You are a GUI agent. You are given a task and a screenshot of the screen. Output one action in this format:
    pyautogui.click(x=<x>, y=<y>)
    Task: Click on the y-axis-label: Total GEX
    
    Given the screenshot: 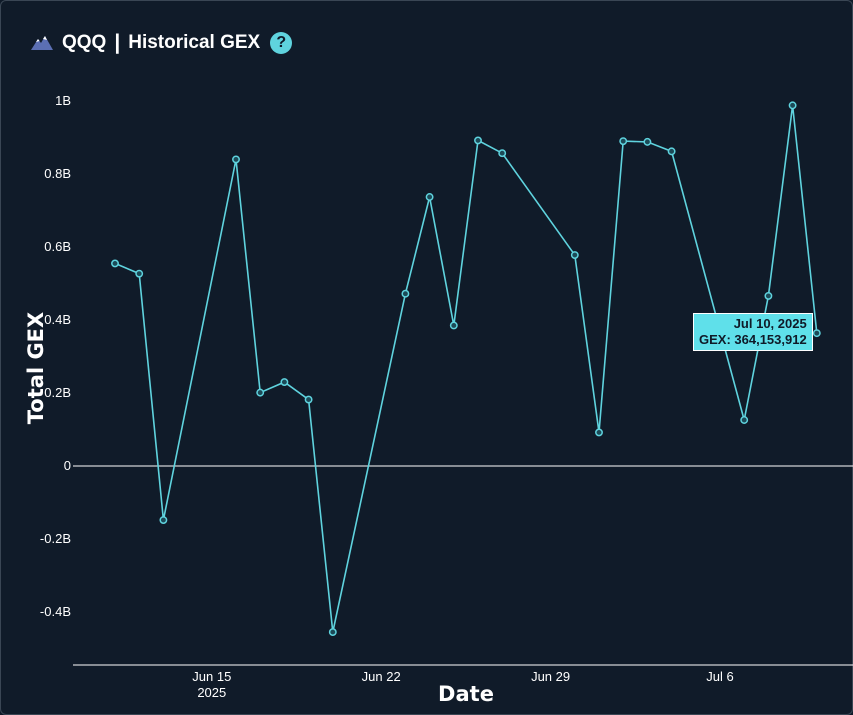 What is the action you would take?
    pyautogui.click(x=36, y=368)
    